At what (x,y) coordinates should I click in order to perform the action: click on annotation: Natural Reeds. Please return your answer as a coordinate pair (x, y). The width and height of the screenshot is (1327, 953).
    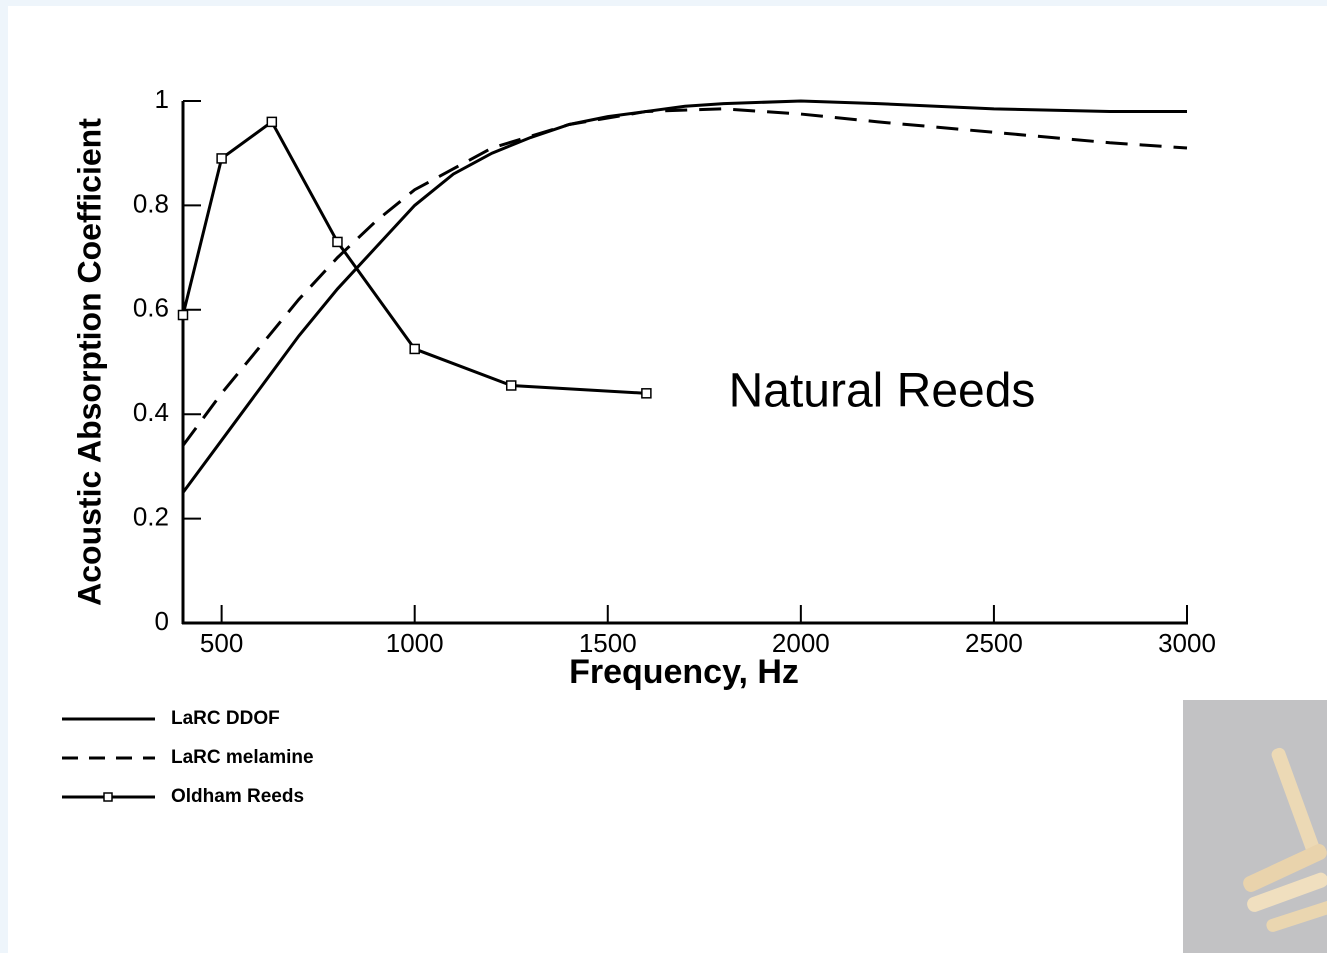
    Looking at the image, I should click on (882, 391).